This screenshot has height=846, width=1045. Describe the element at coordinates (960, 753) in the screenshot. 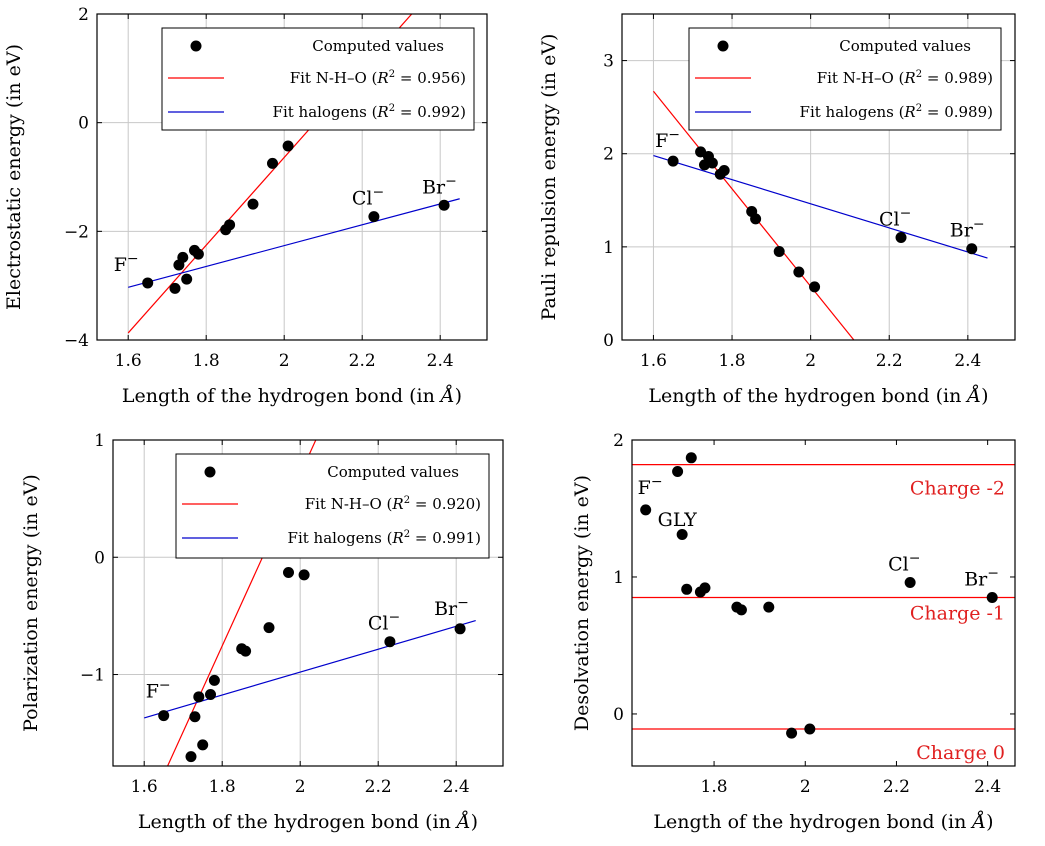

I see `charge-label-2: Charge 0` at that location.